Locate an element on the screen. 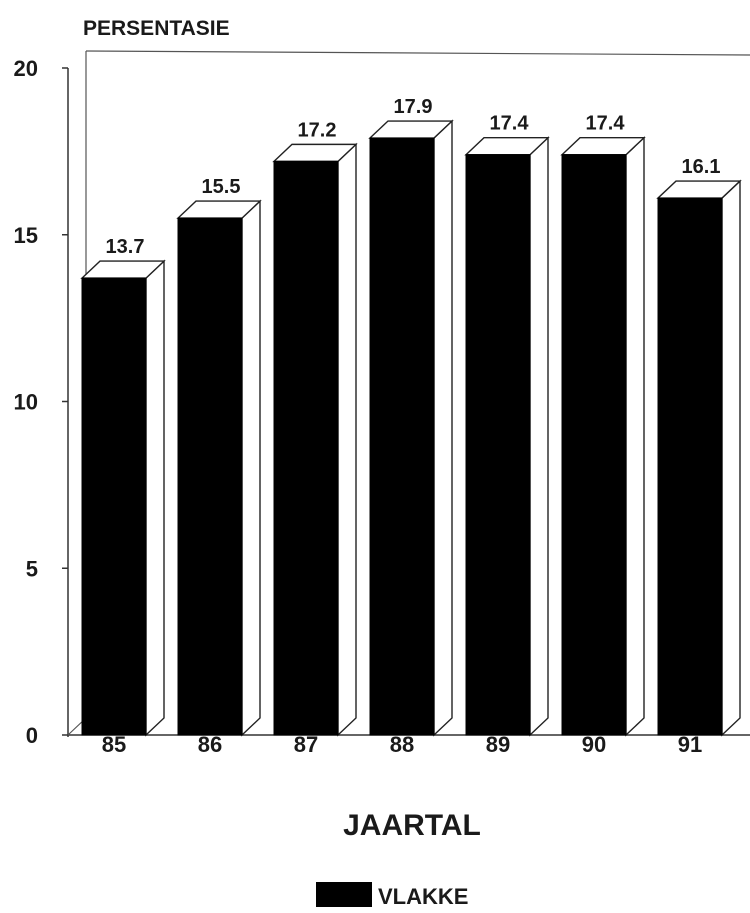 The width and height of the screenshot is (750, 913). x-tick-label: 86 is located at coordinates (210, 744).